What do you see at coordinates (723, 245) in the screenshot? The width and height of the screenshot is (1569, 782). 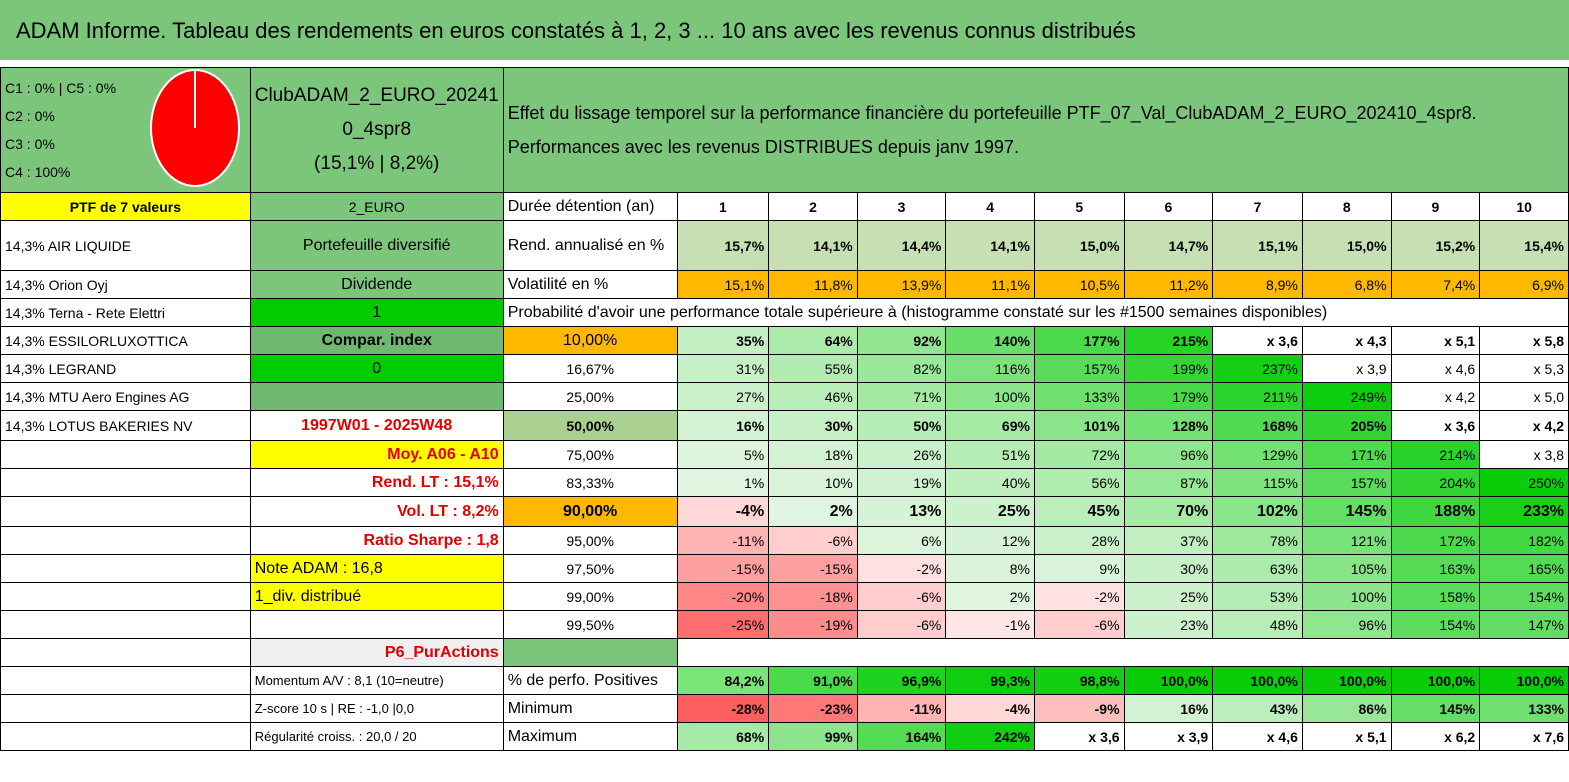 I see `rend-value: 15,7%` at bounding box center [723, 245].